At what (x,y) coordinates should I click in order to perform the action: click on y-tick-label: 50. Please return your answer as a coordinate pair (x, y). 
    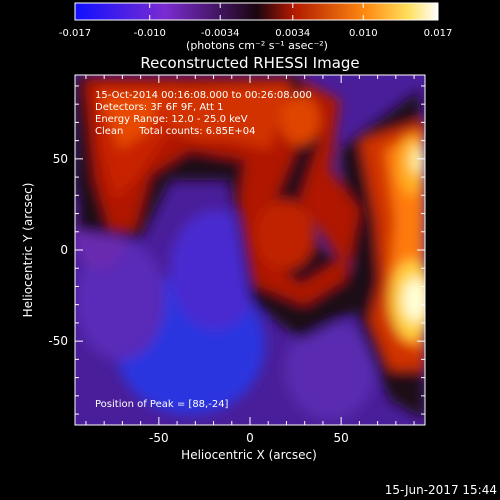
    Looking at the image, I should click on (60, 159).